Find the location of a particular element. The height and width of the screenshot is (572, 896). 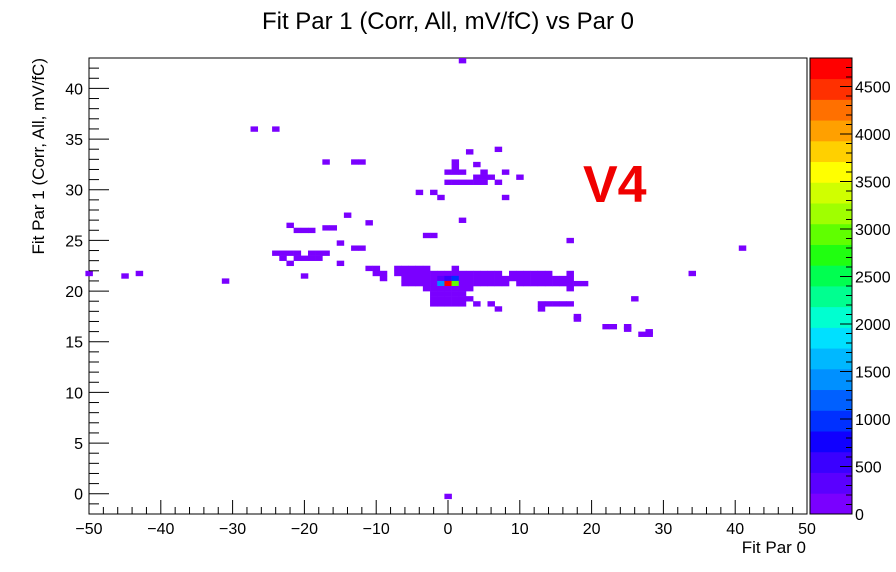

y-tick-label: 15 is located at coordinates (74, 343).